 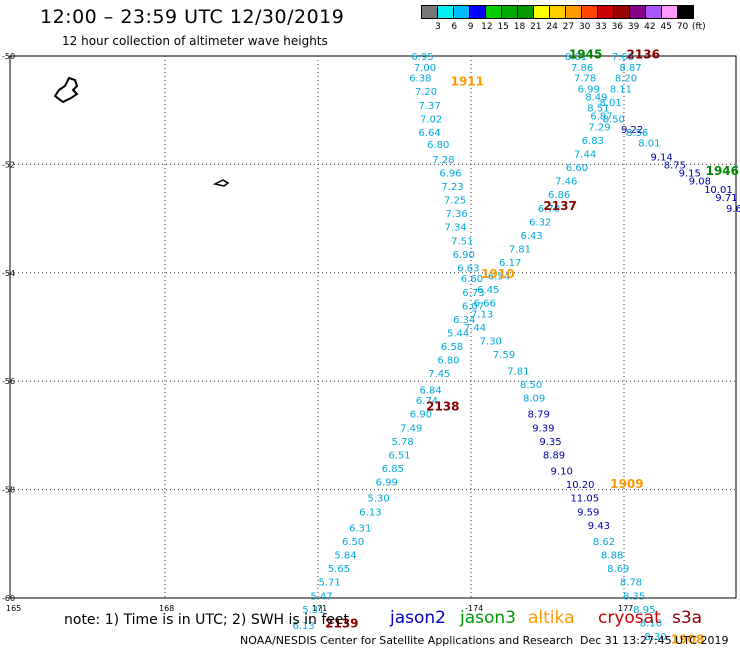 I want to click on color-scale-label: 21, so click(x=536, y=27).